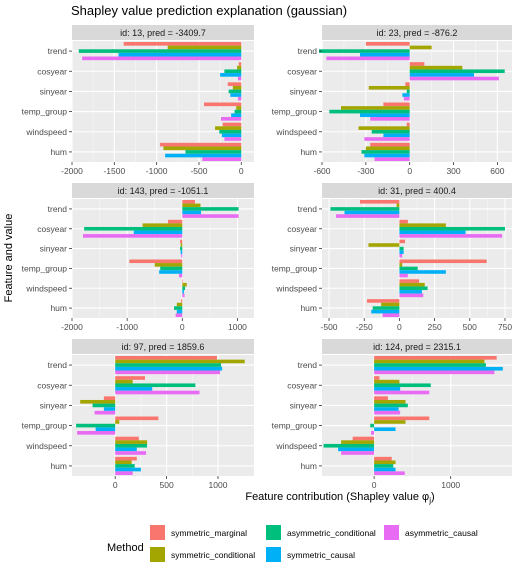 Image resolution: width=518 pixels, height=581 pixels. What do you see at coordinates (157, 532) in the screenshot?
I see `legend-key-symmetric_marginal` at bounding box center [157, 532].